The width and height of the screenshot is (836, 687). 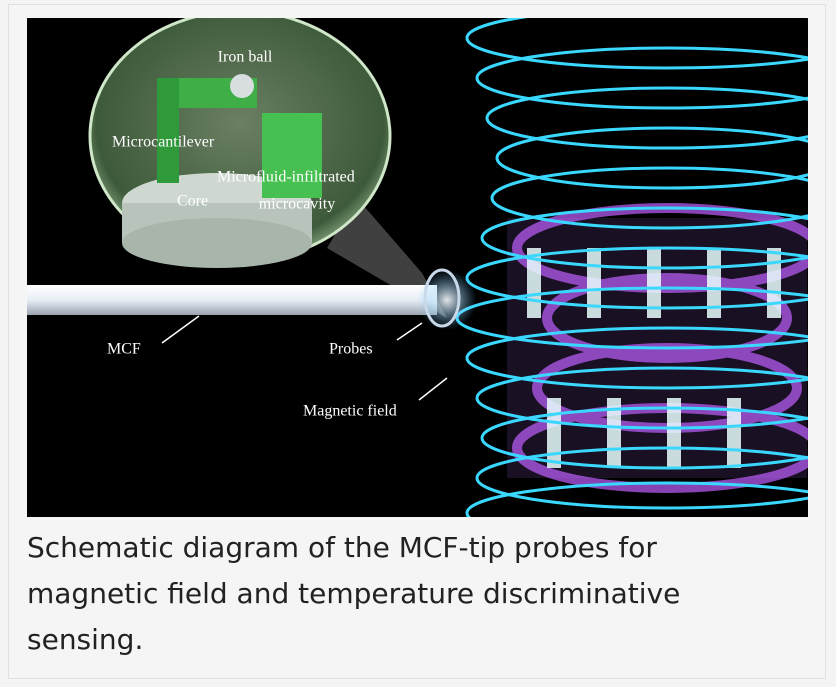 I want to click on label: Core, so click(x=192, y=201).